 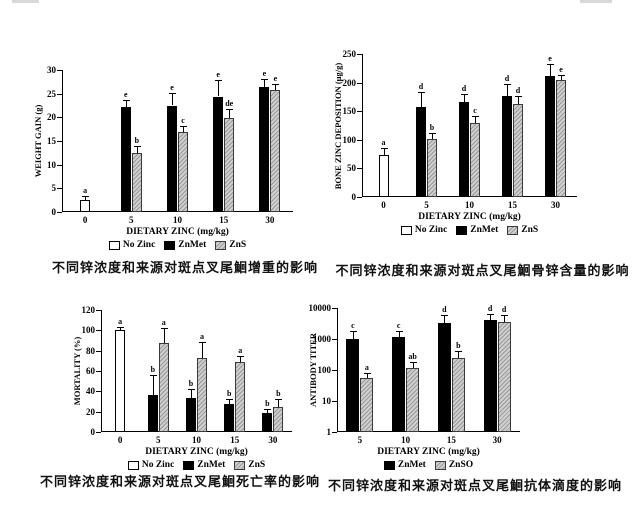 What do you see at coordinates (406, 440) in the screenshot?
I see `x-tick-label: 10` at bounding box center [406, 440].